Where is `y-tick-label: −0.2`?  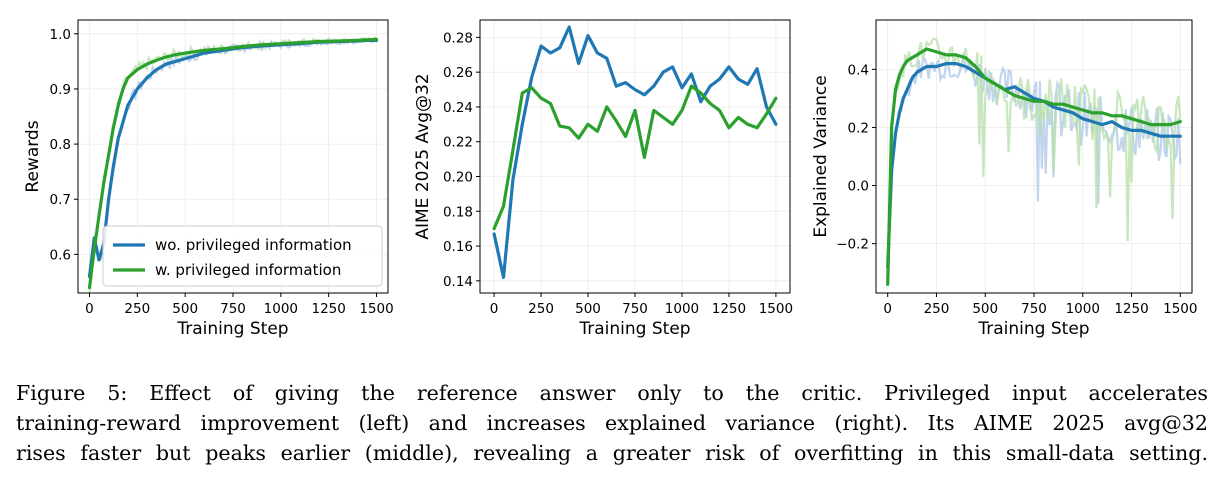
y-tick-label: −0.2 is located at coordinates (852, 245).